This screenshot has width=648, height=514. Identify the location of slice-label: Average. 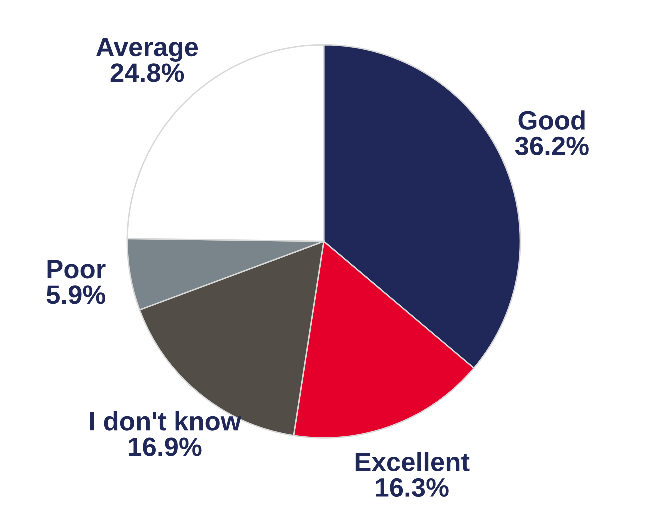
(147, 50).